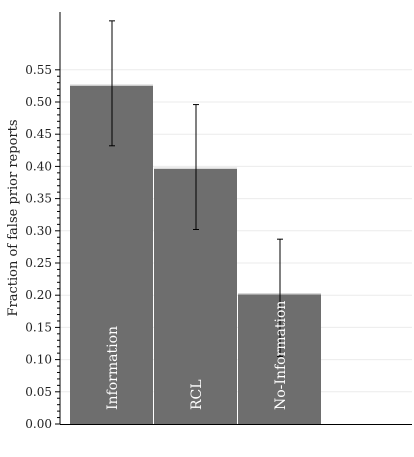 The image size is (414, 457). What do you see at coordinates (38, 360) in the screenshot?
I see `y-tick-label: 0.10` at bounding box center [38, 360].